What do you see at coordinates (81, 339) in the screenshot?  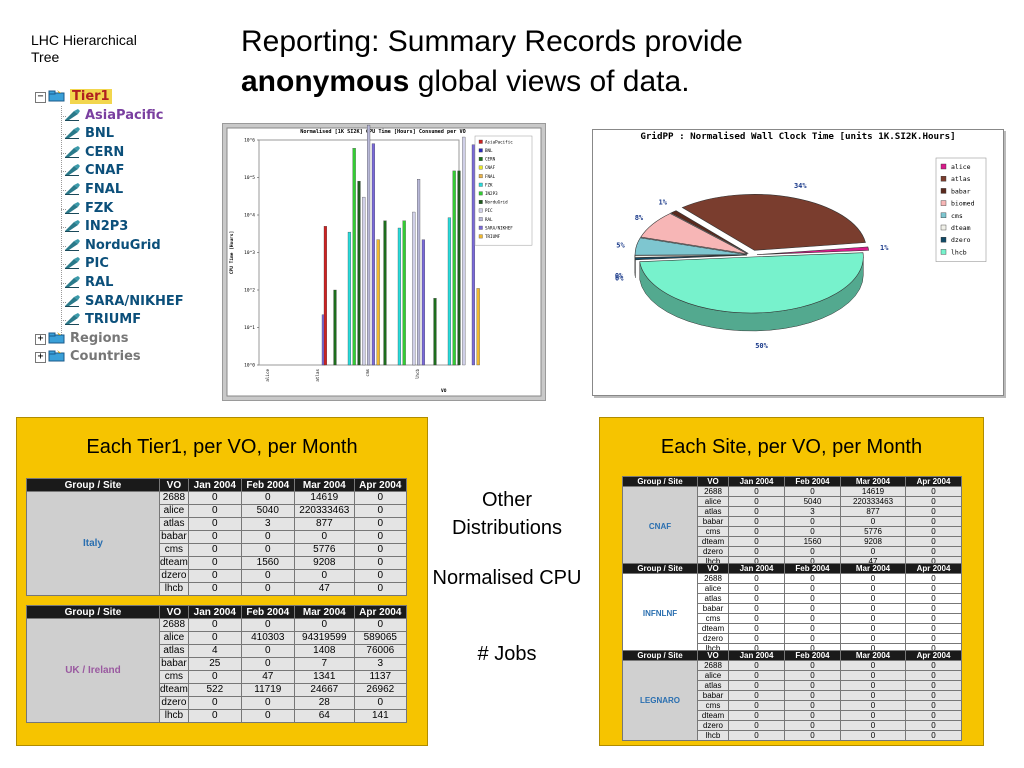 I see `tree-node-regions: + Regions` at bounding box center [81, 339].